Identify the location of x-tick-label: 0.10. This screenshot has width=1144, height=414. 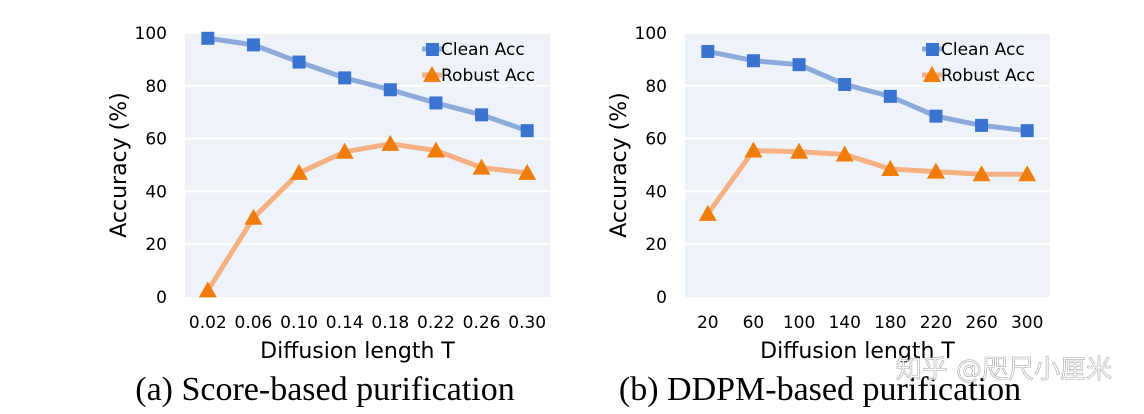
(299, 323).